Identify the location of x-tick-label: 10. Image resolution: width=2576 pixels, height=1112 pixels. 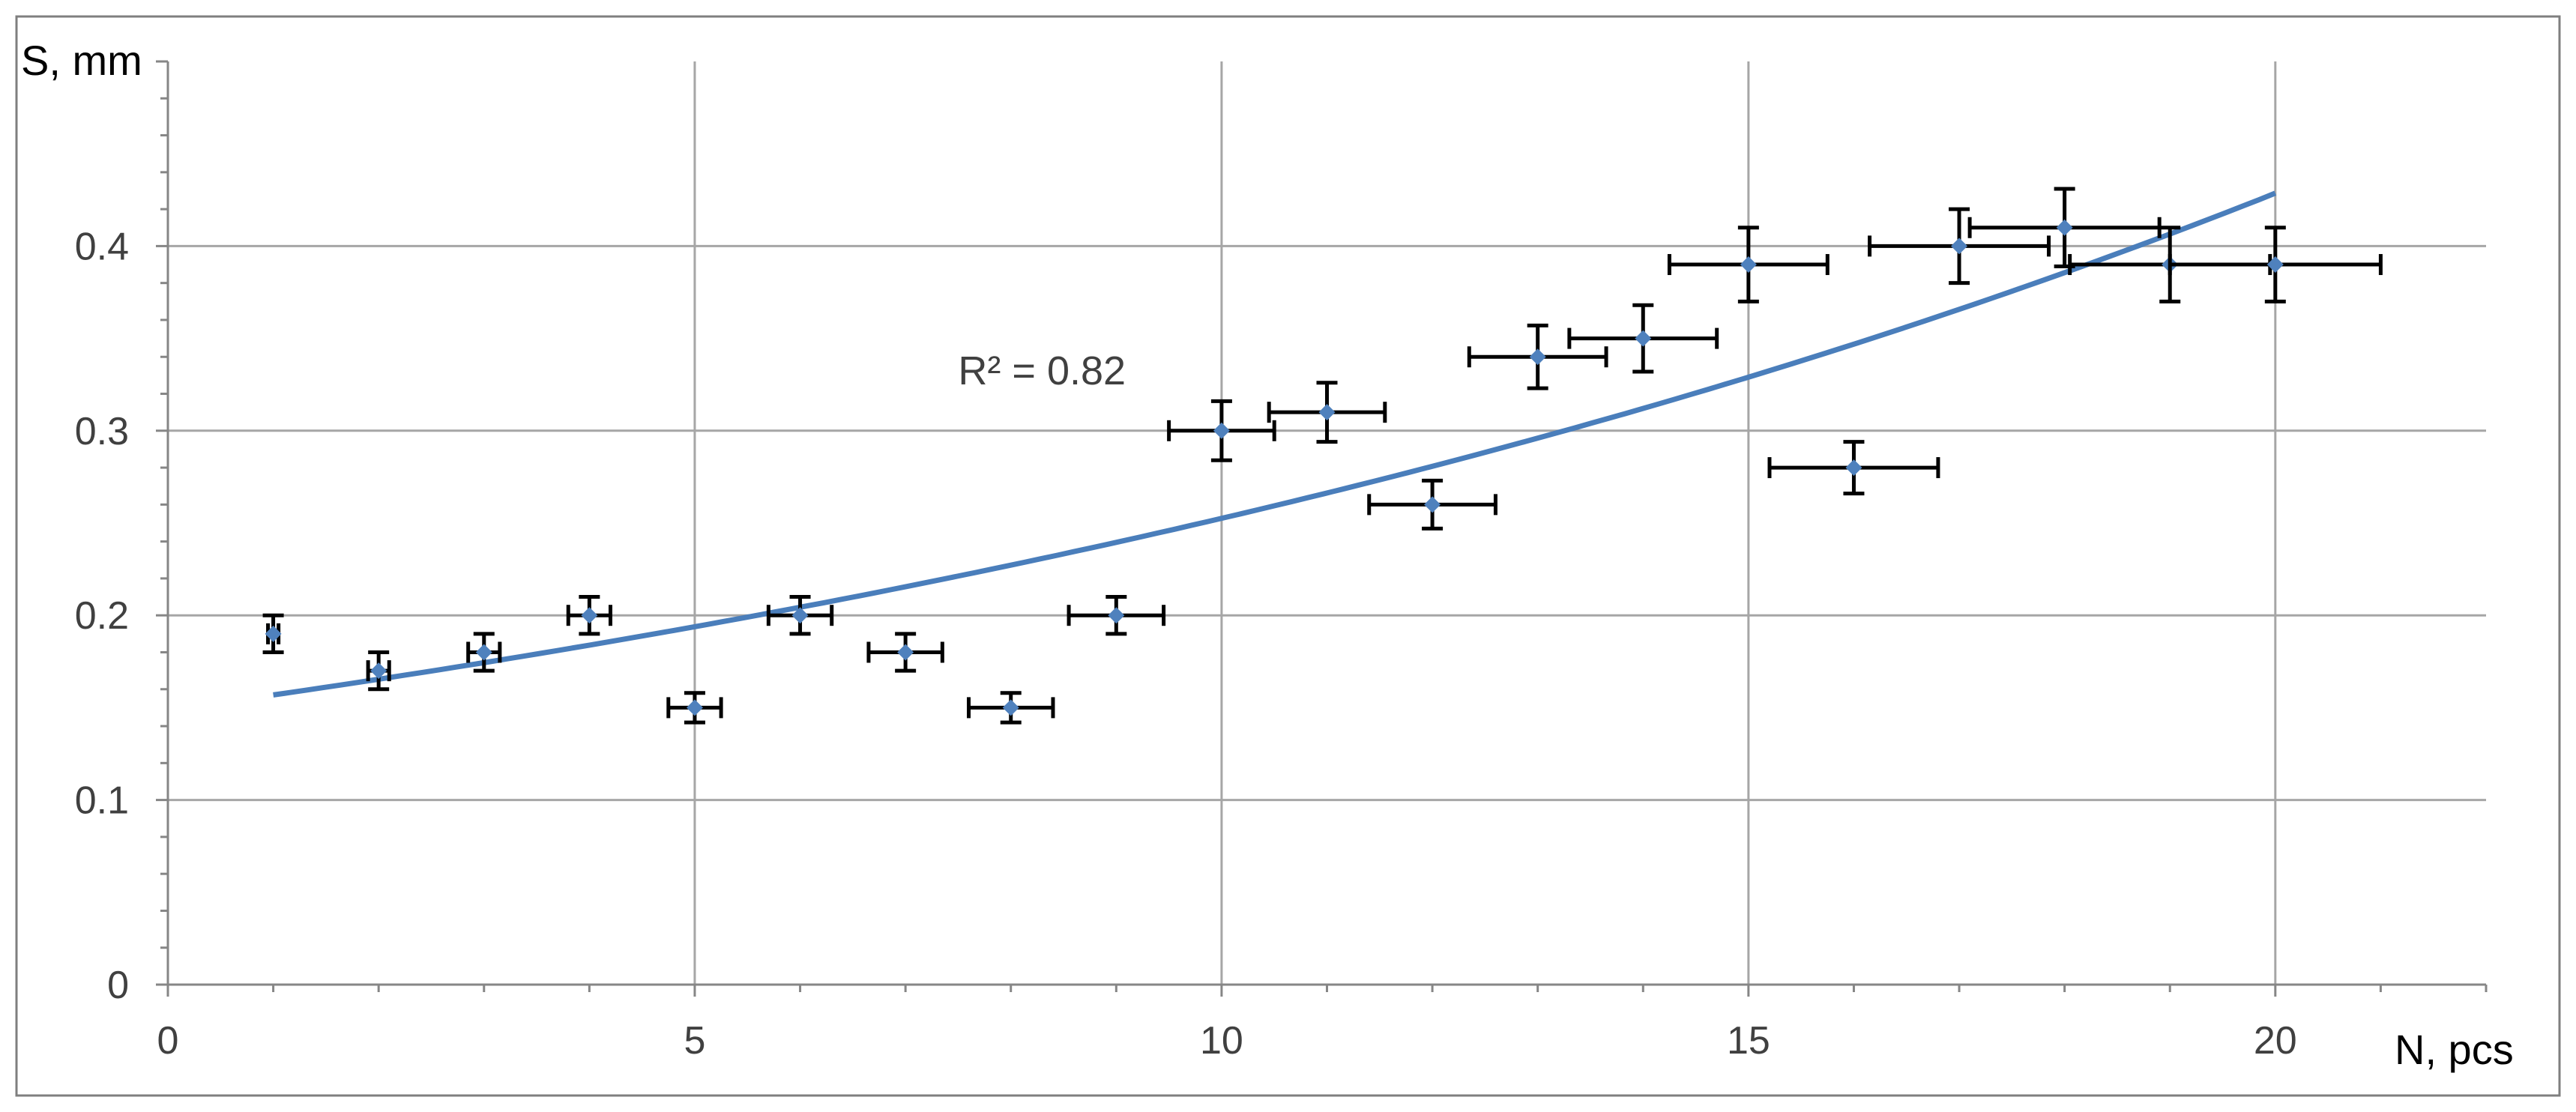
(1221, 1041).